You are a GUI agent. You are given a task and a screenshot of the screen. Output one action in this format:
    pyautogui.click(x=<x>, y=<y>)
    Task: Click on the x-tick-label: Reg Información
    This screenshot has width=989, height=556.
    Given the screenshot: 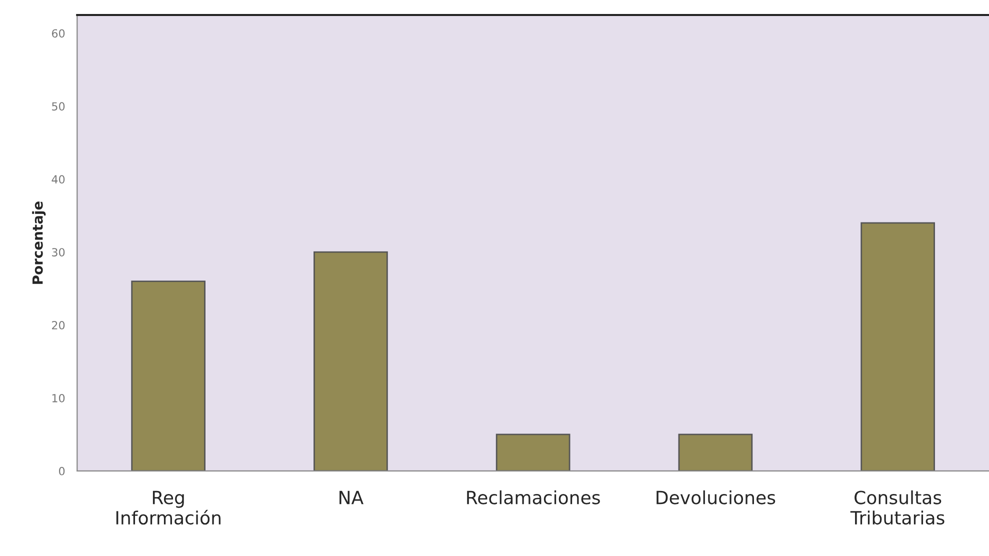 What is the action you would take?
    pyautogui.click(x=168, y=507)
    